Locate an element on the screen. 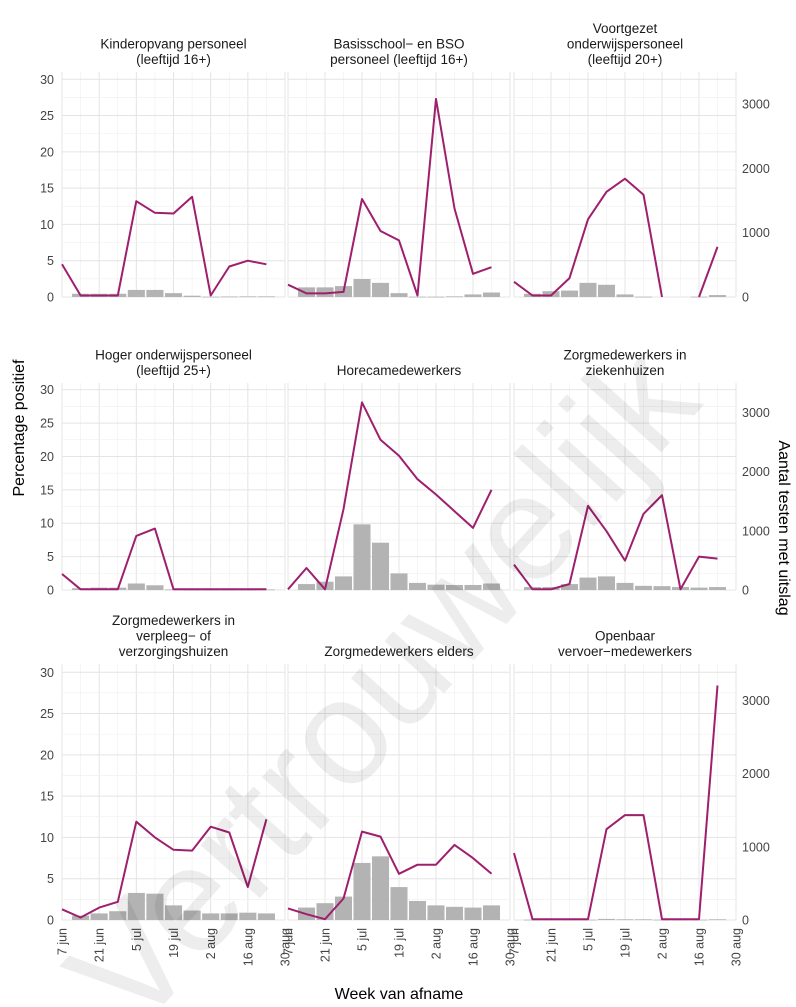  panel-title-line: Horecamedewerkers is located at coordinates (399, 370).